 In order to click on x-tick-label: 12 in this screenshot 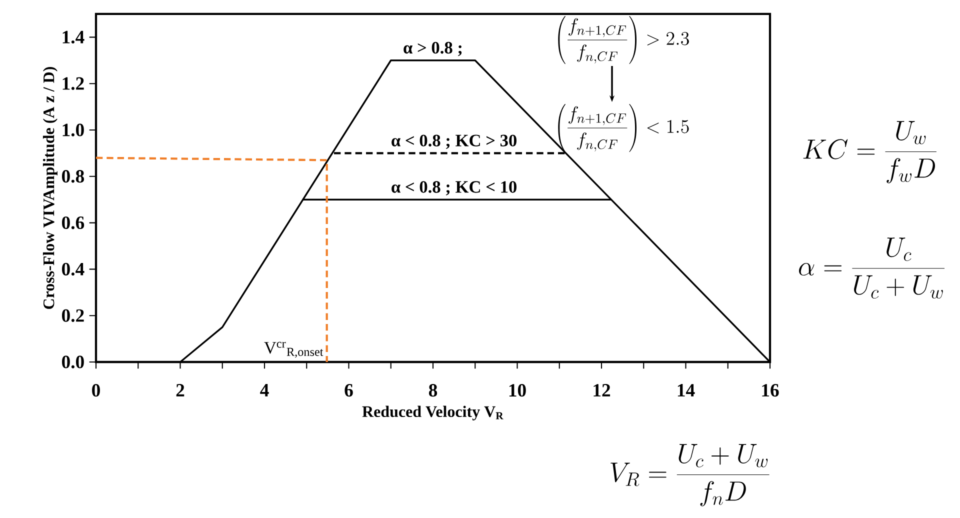, I will do `click(602, 390)`.